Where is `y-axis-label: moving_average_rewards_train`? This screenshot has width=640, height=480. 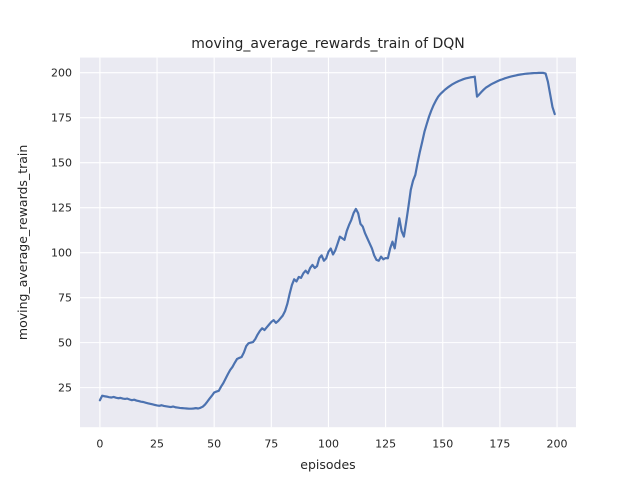
y-axis-label: moving_average_rewards_train is located at coordinates (22, 242).